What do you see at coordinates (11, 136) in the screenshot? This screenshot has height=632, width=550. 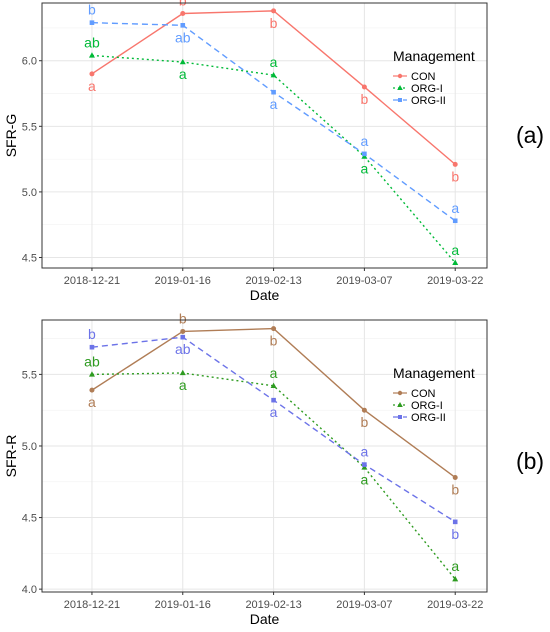 I see `y-axis-title: SFR-G` at bounding box center [11, 136].